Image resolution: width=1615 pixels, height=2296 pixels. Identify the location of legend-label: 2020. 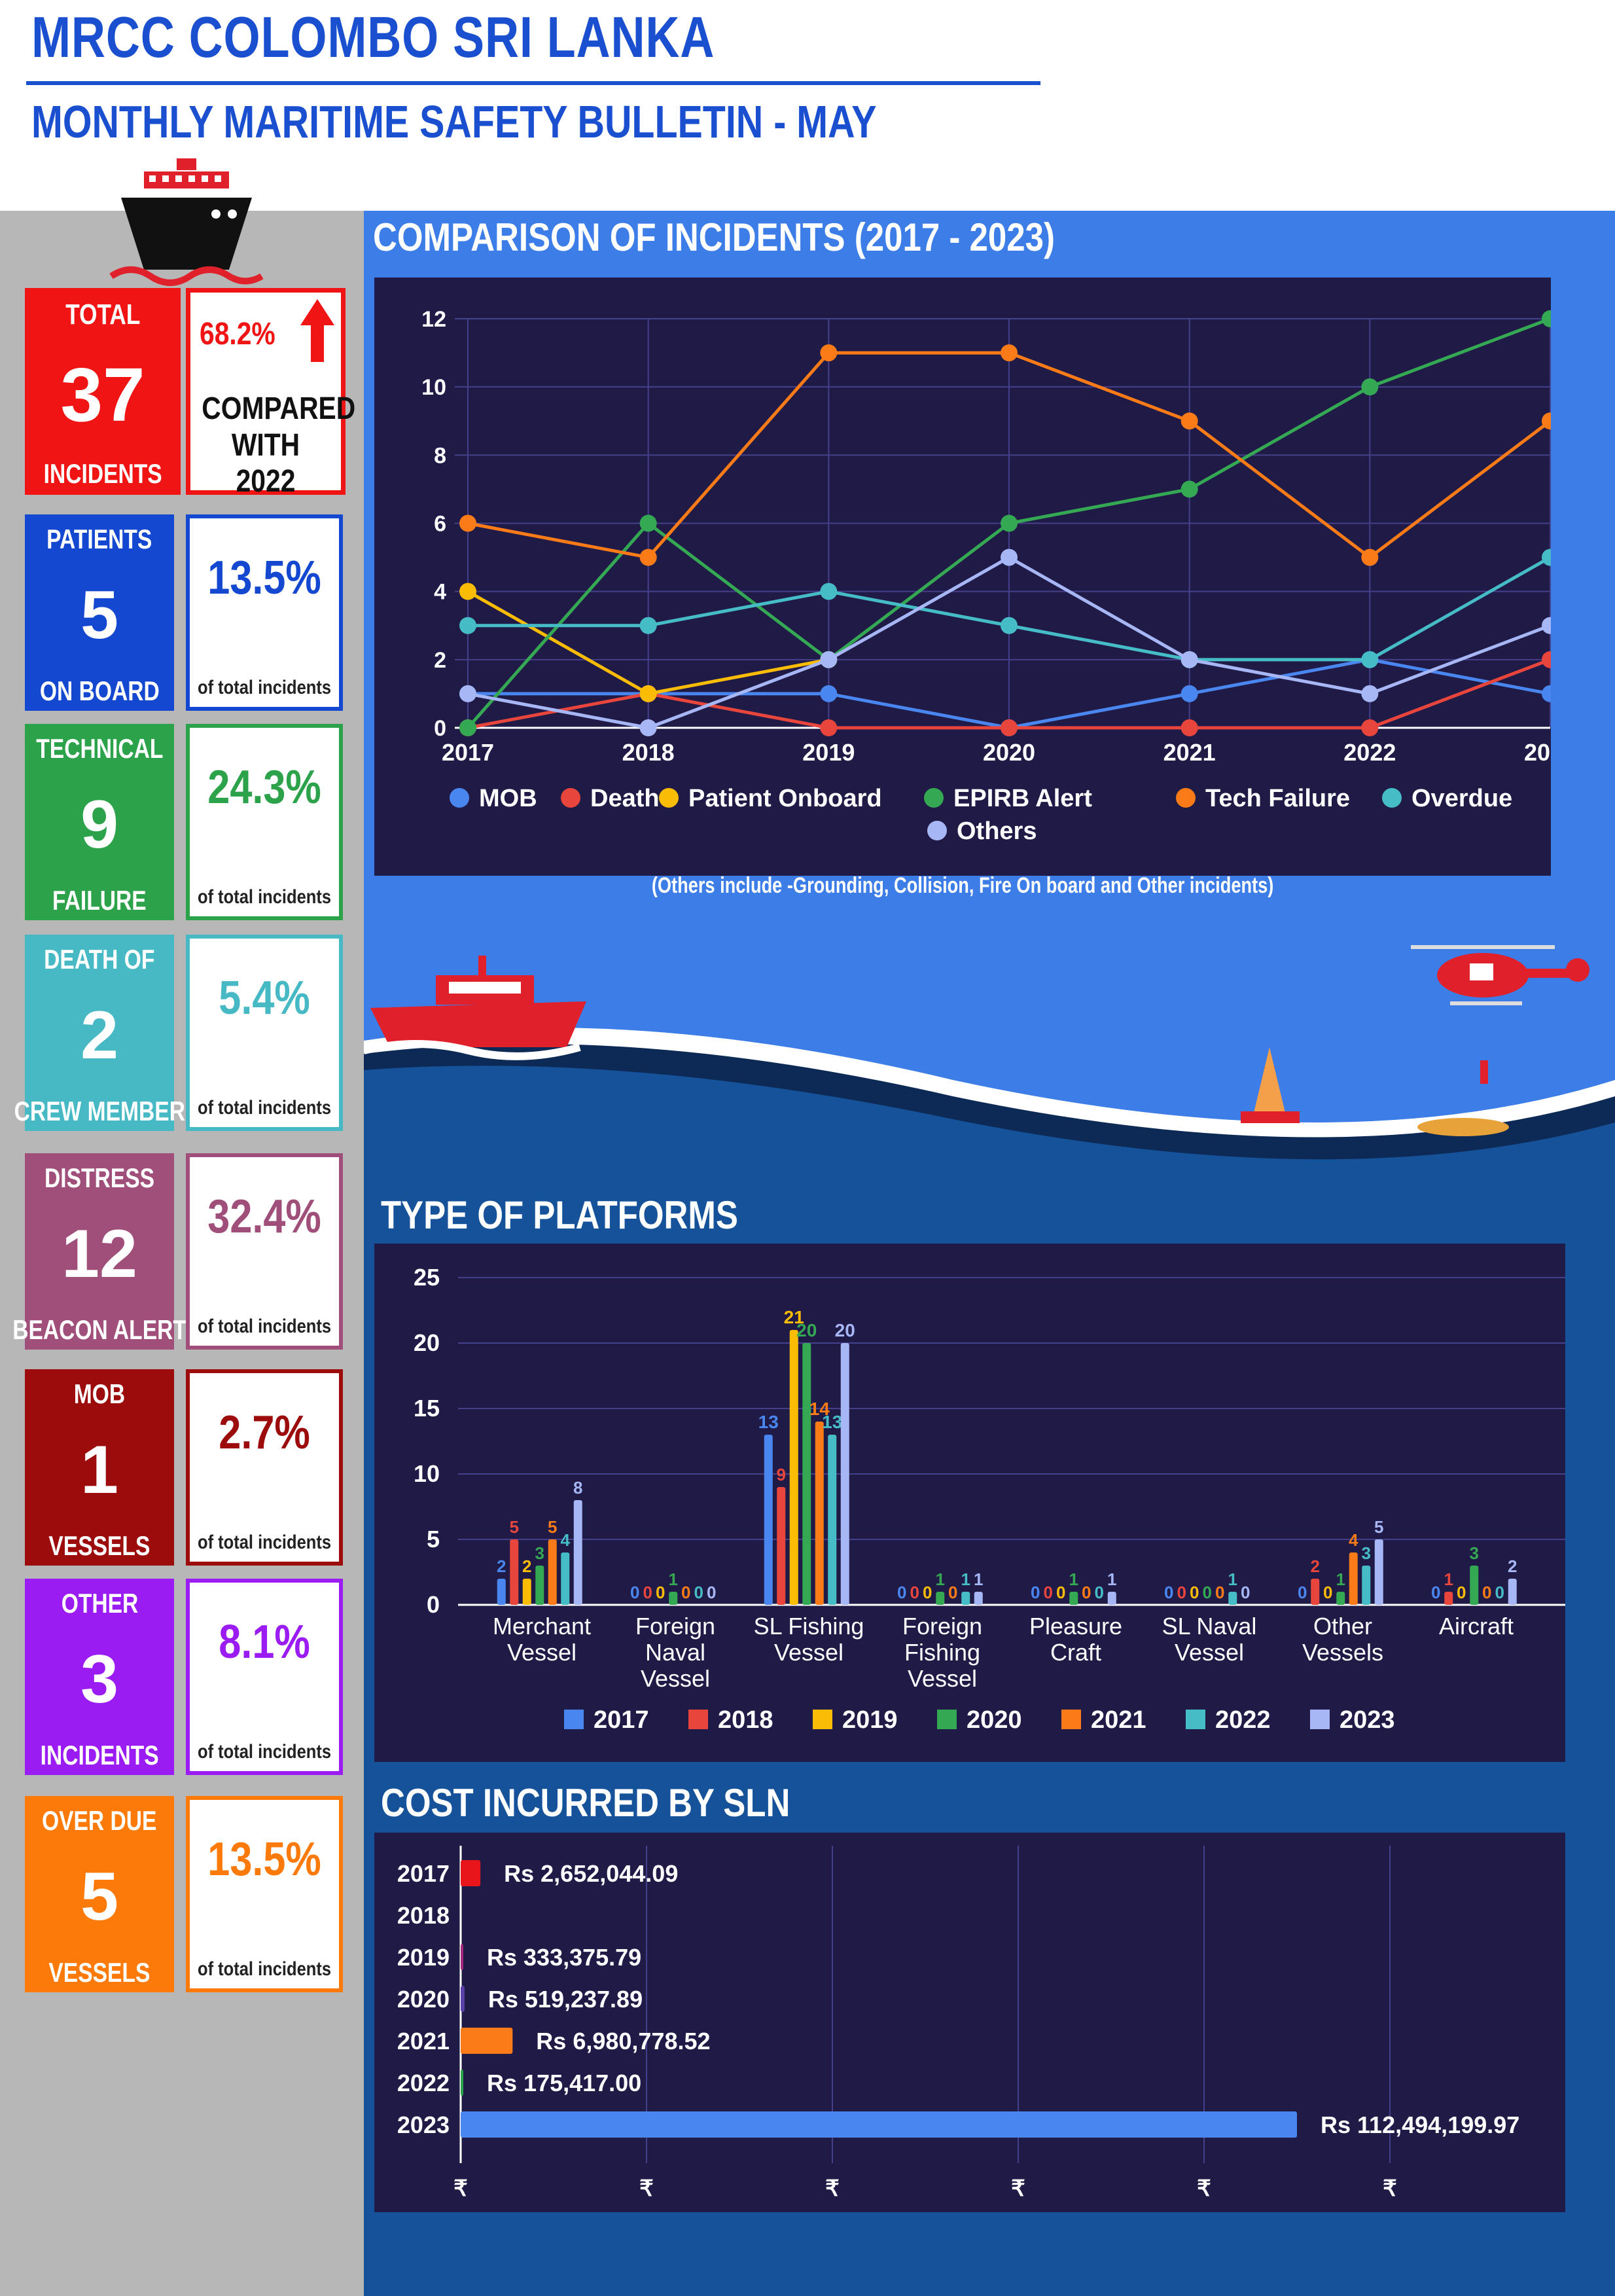
(994, 1720).